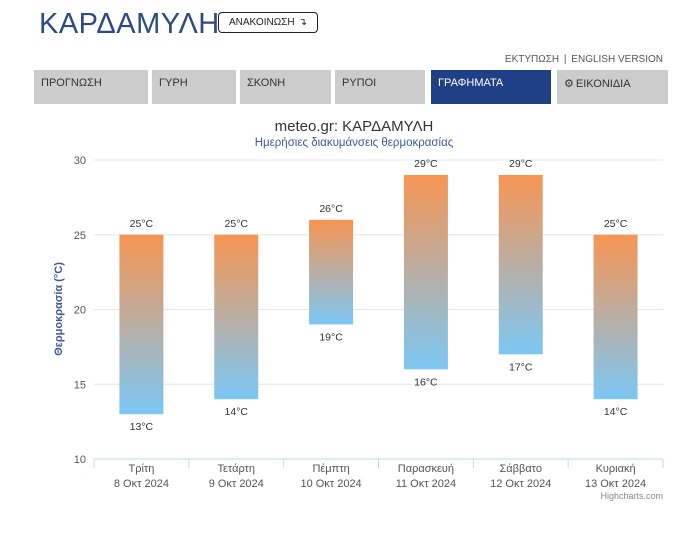 This screenshot has height=539, width=682. Describe the element at coordinates (330, 484) in the screenshot. I see `x-tick-label-date: 10 Οκτ 2024` at that location.